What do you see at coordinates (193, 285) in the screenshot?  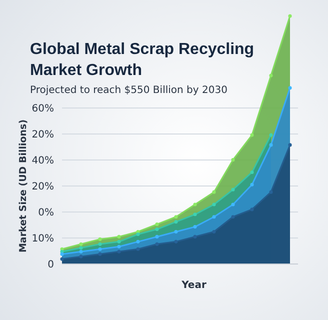 I see `x-axis-title: Year` at bounding box center [193, 285].